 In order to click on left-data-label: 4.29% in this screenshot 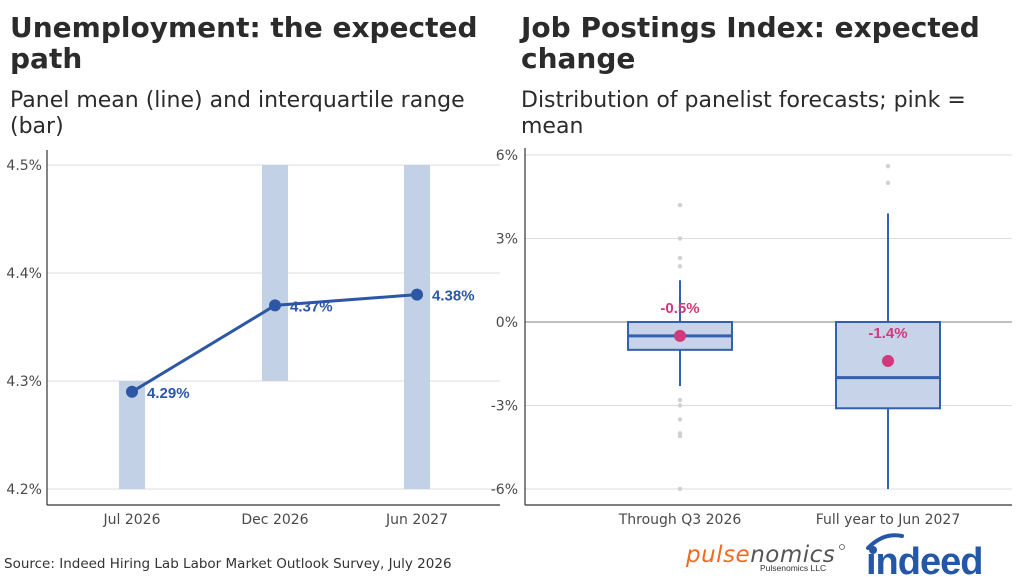, I will do `click(168, 393)`.